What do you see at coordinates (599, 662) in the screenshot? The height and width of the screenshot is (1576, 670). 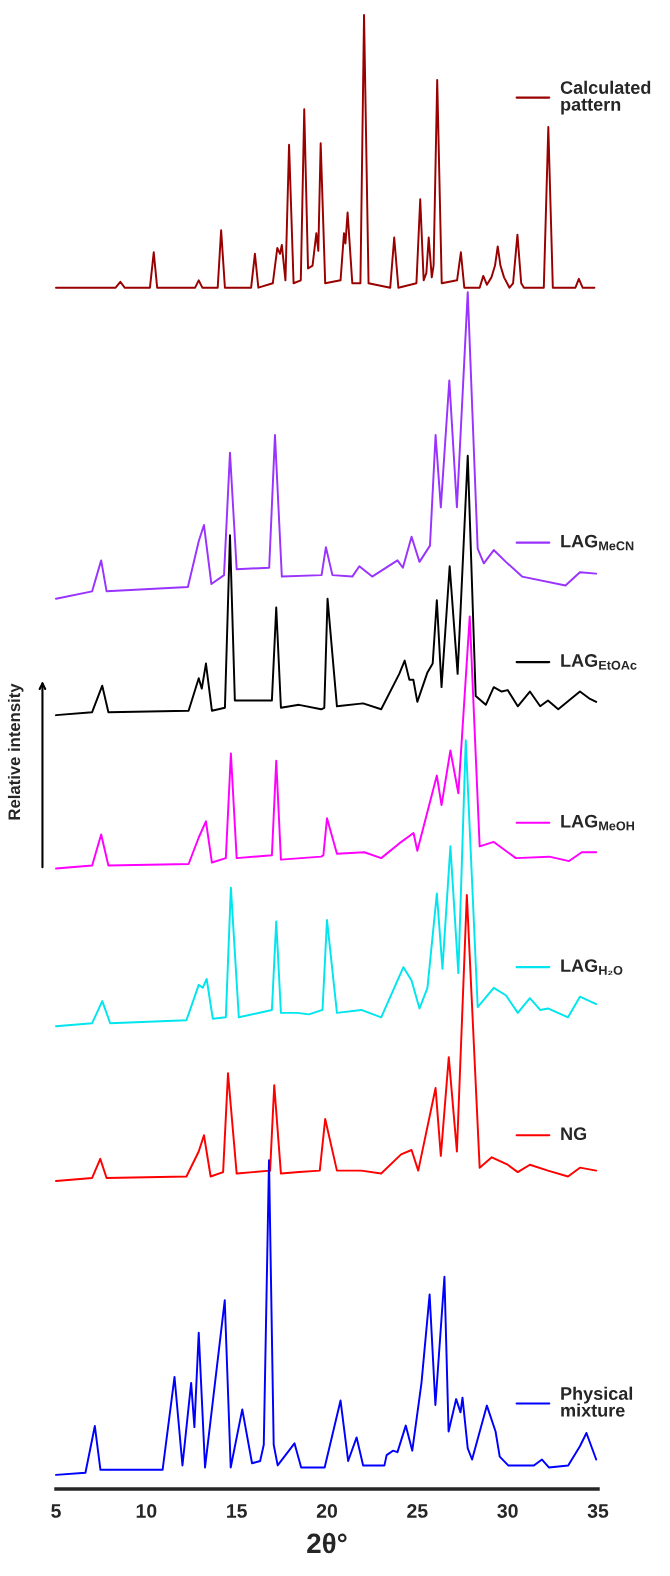 I see `legend-label: LAG$_{EtOAc}$` at bounding box center [599, 662].